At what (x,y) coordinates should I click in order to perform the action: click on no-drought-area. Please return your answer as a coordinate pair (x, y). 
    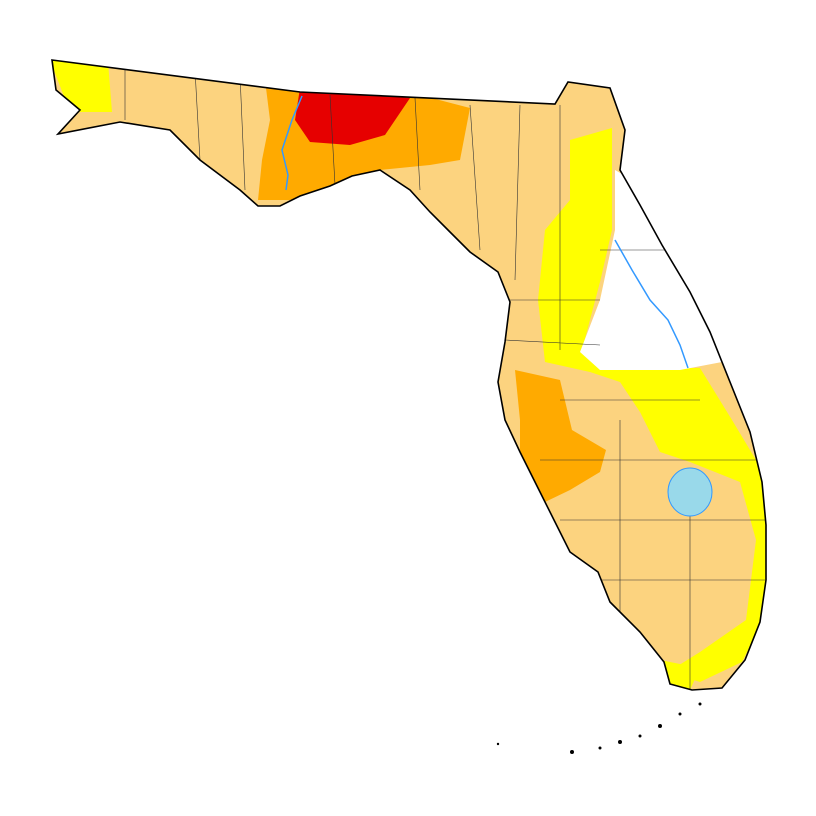
    Looking at the image, I should click on (651, 270).